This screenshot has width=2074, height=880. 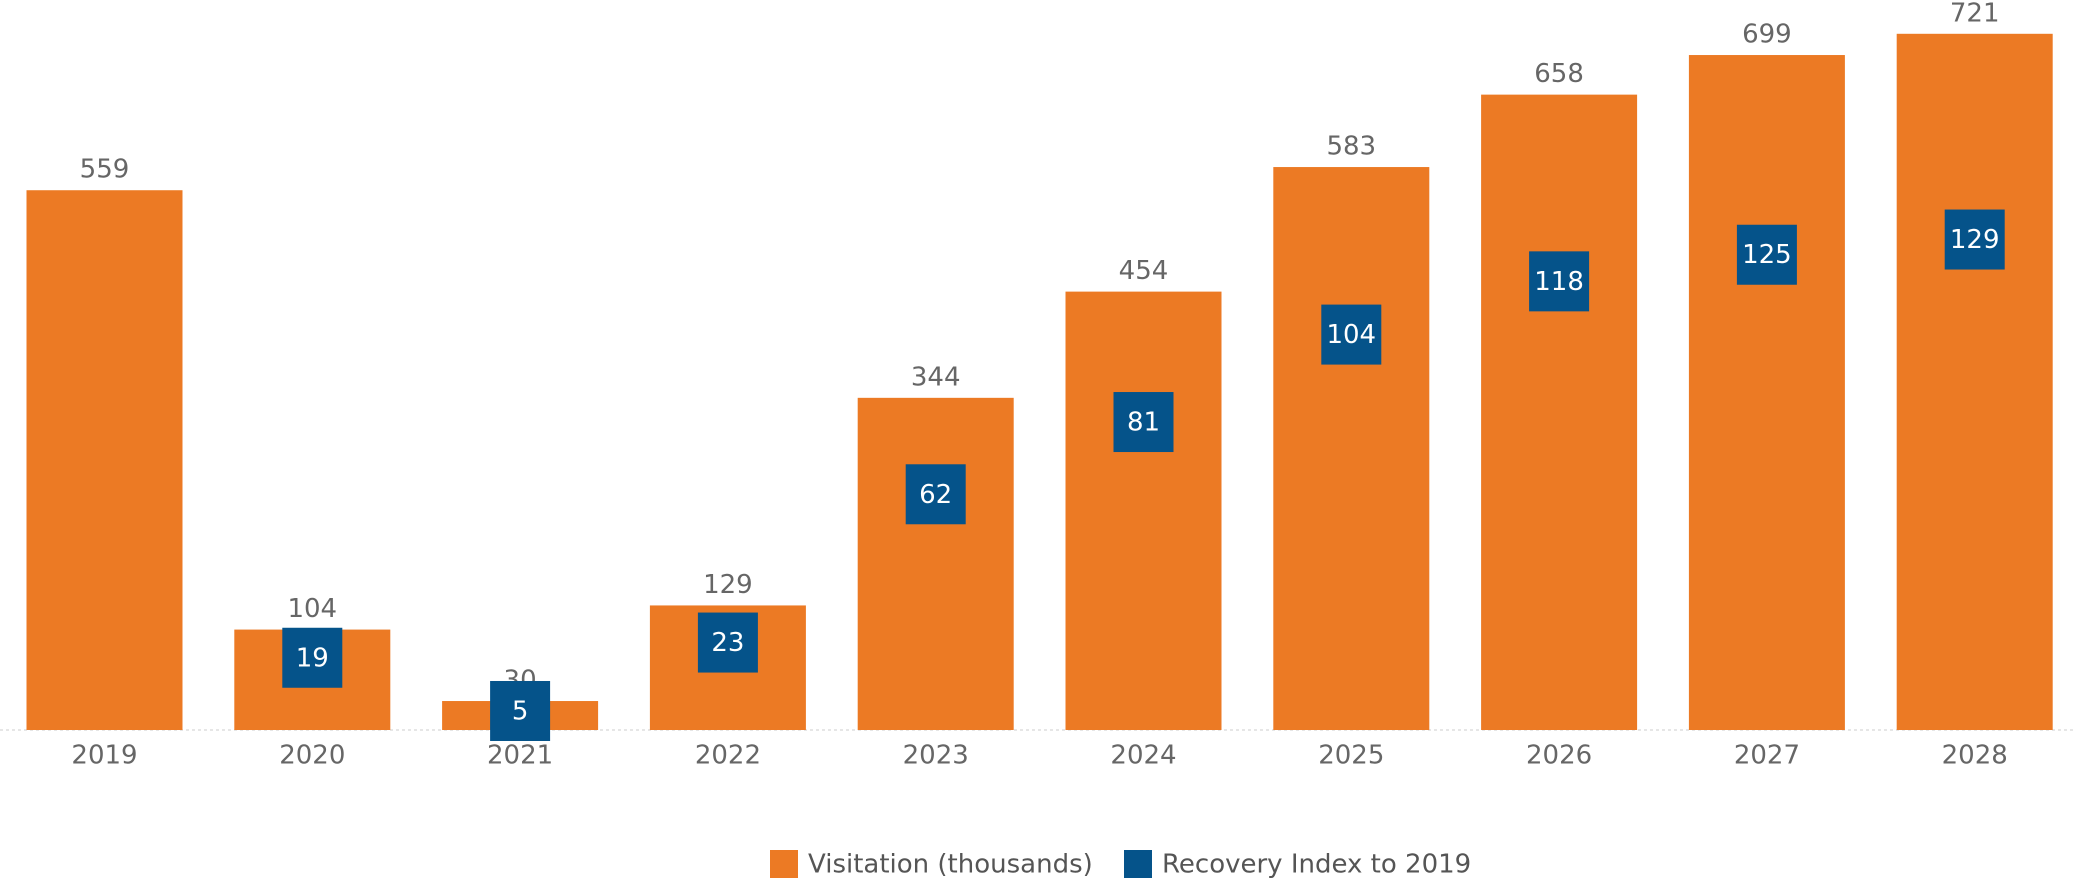 I want to click on x-tick-label: 2024, so click(x=1143, y=756).